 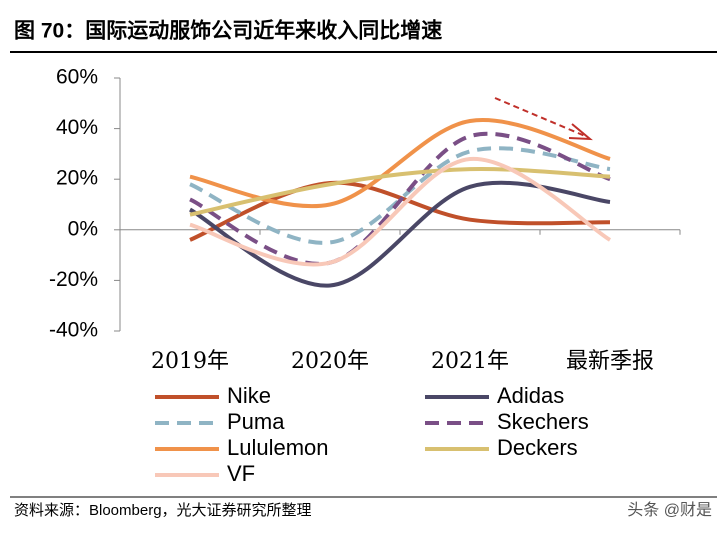 What do you see at coordinates (470, 361) in the screenshot?
I see `x-tick-label: 2021年` at bounding box center [470, 361].